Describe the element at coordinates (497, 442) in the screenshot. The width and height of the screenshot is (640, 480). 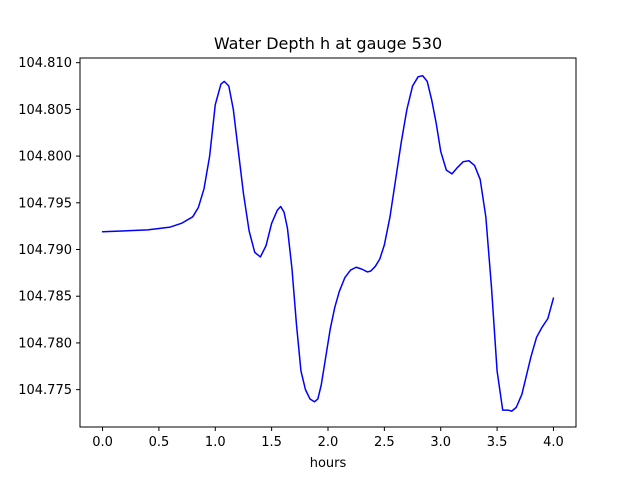
I see `x-tick-label: 3.5` at that location.